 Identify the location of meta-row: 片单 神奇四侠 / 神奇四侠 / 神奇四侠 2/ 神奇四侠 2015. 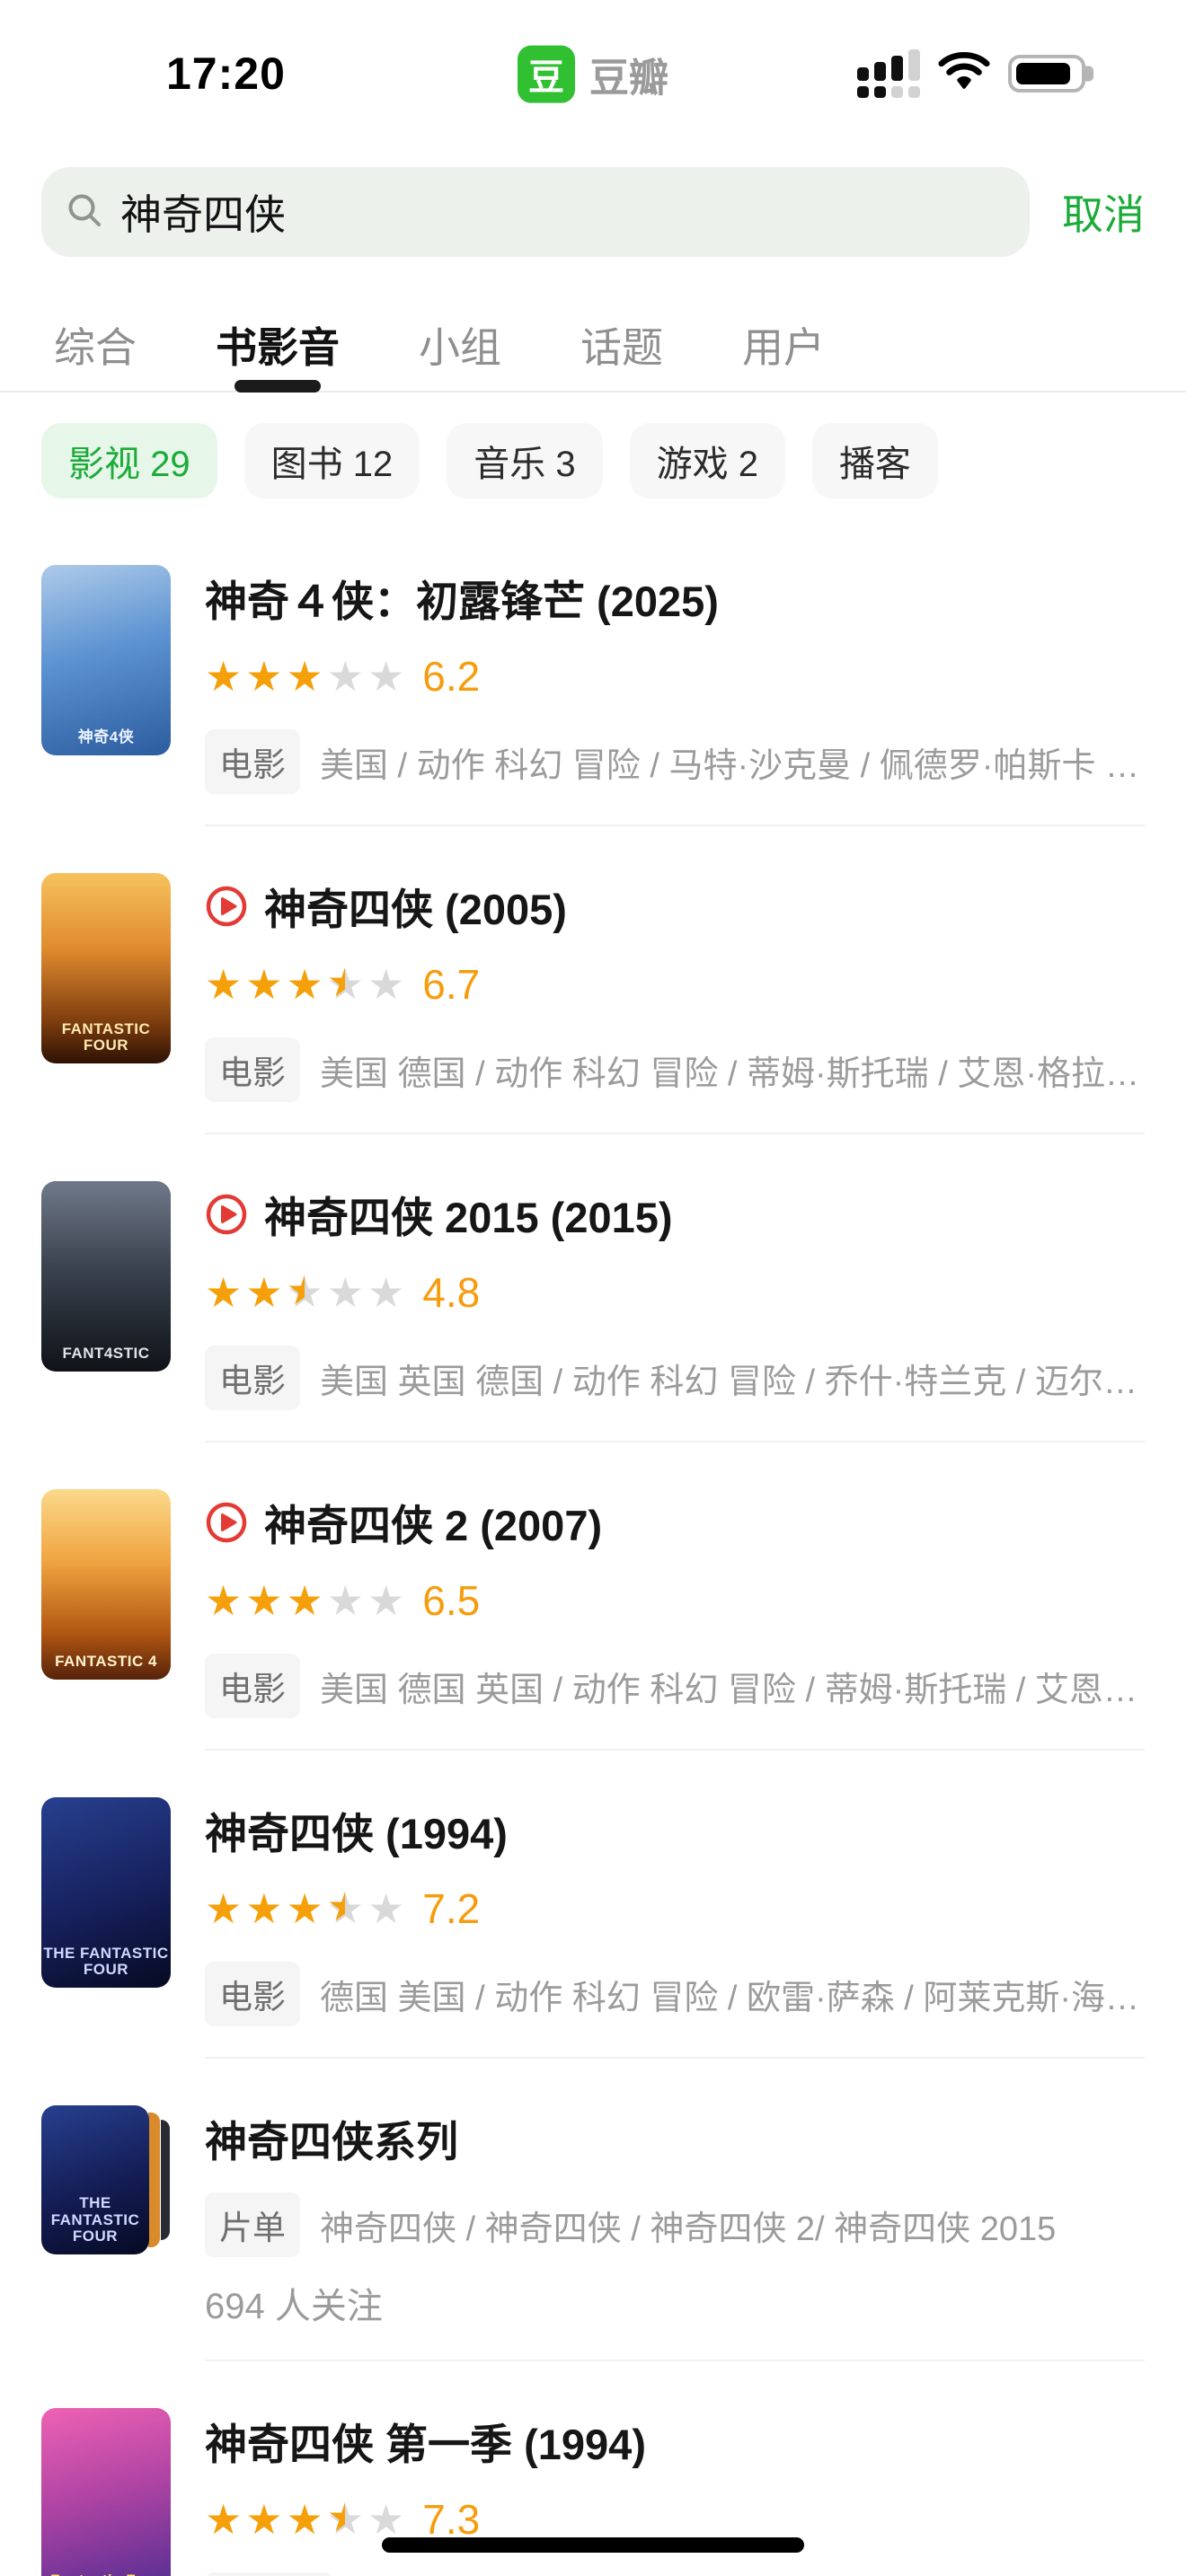
(675, 2224).